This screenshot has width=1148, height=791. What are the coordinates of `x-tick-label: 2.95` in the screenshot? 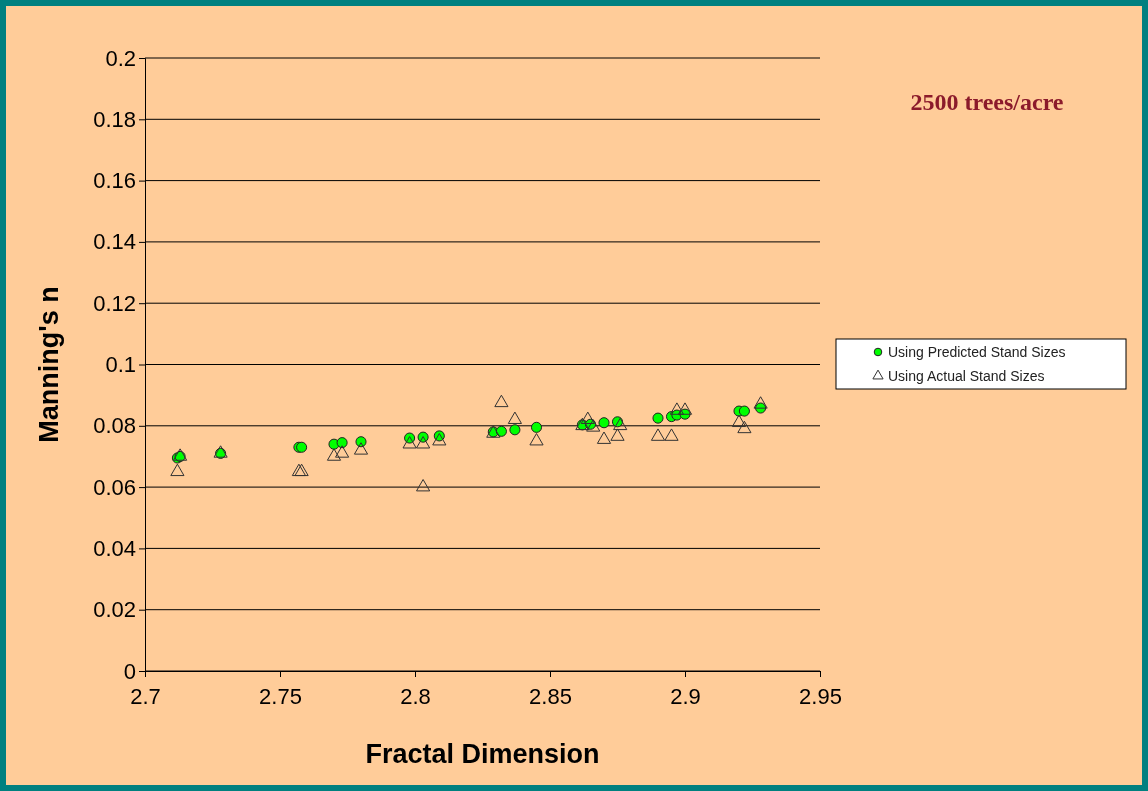 It's located at (820, 697).